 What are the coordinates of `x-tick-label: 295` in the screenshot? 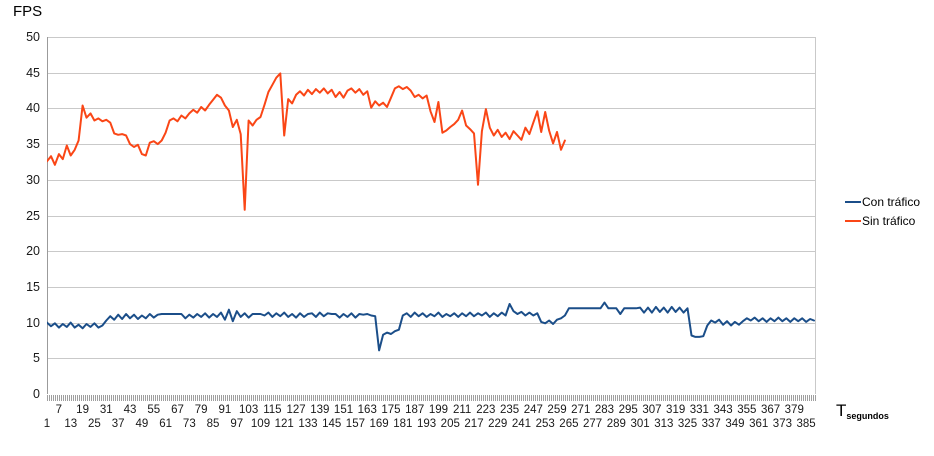 It's located at (628, 410).